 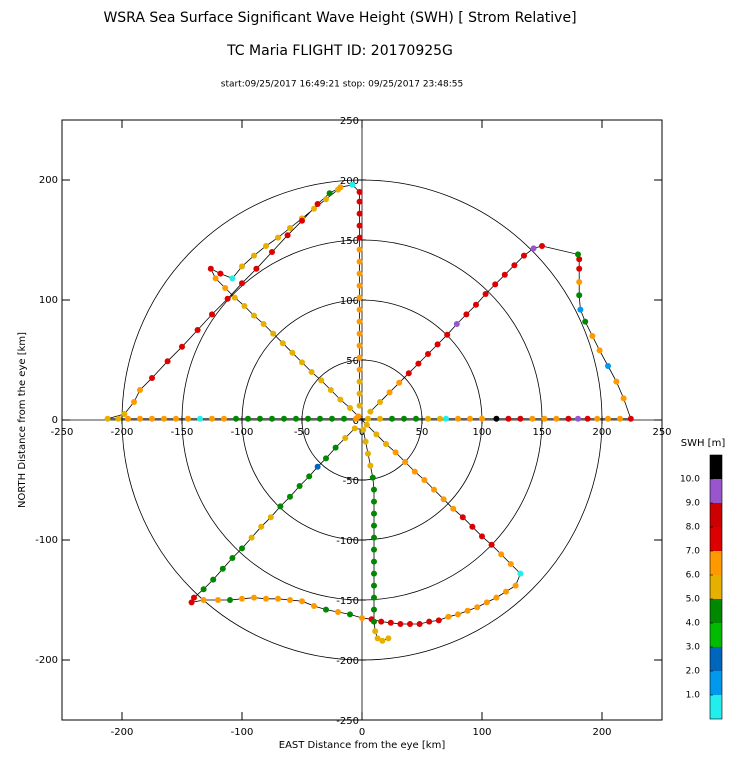 I want to click on center-y-tick-label: -250, so click(x=347, y=721).